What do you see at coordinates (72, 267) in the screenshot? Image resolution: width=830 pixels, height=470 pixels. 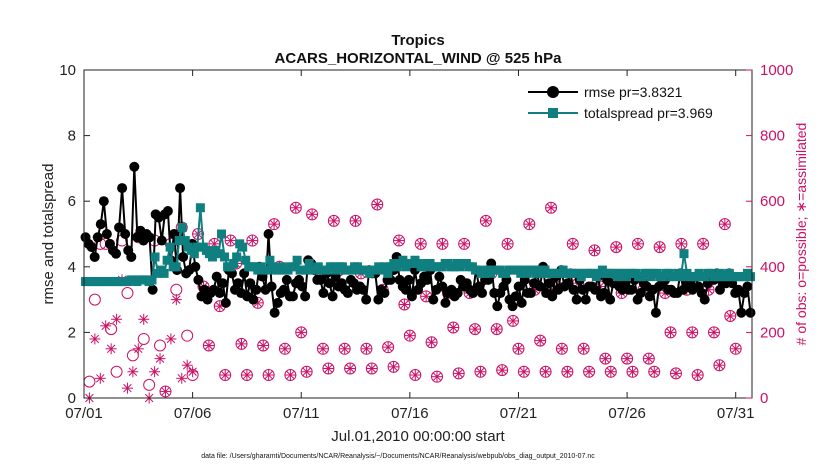 I see `y-tick-label: 4` at bounding box center [72, 267].